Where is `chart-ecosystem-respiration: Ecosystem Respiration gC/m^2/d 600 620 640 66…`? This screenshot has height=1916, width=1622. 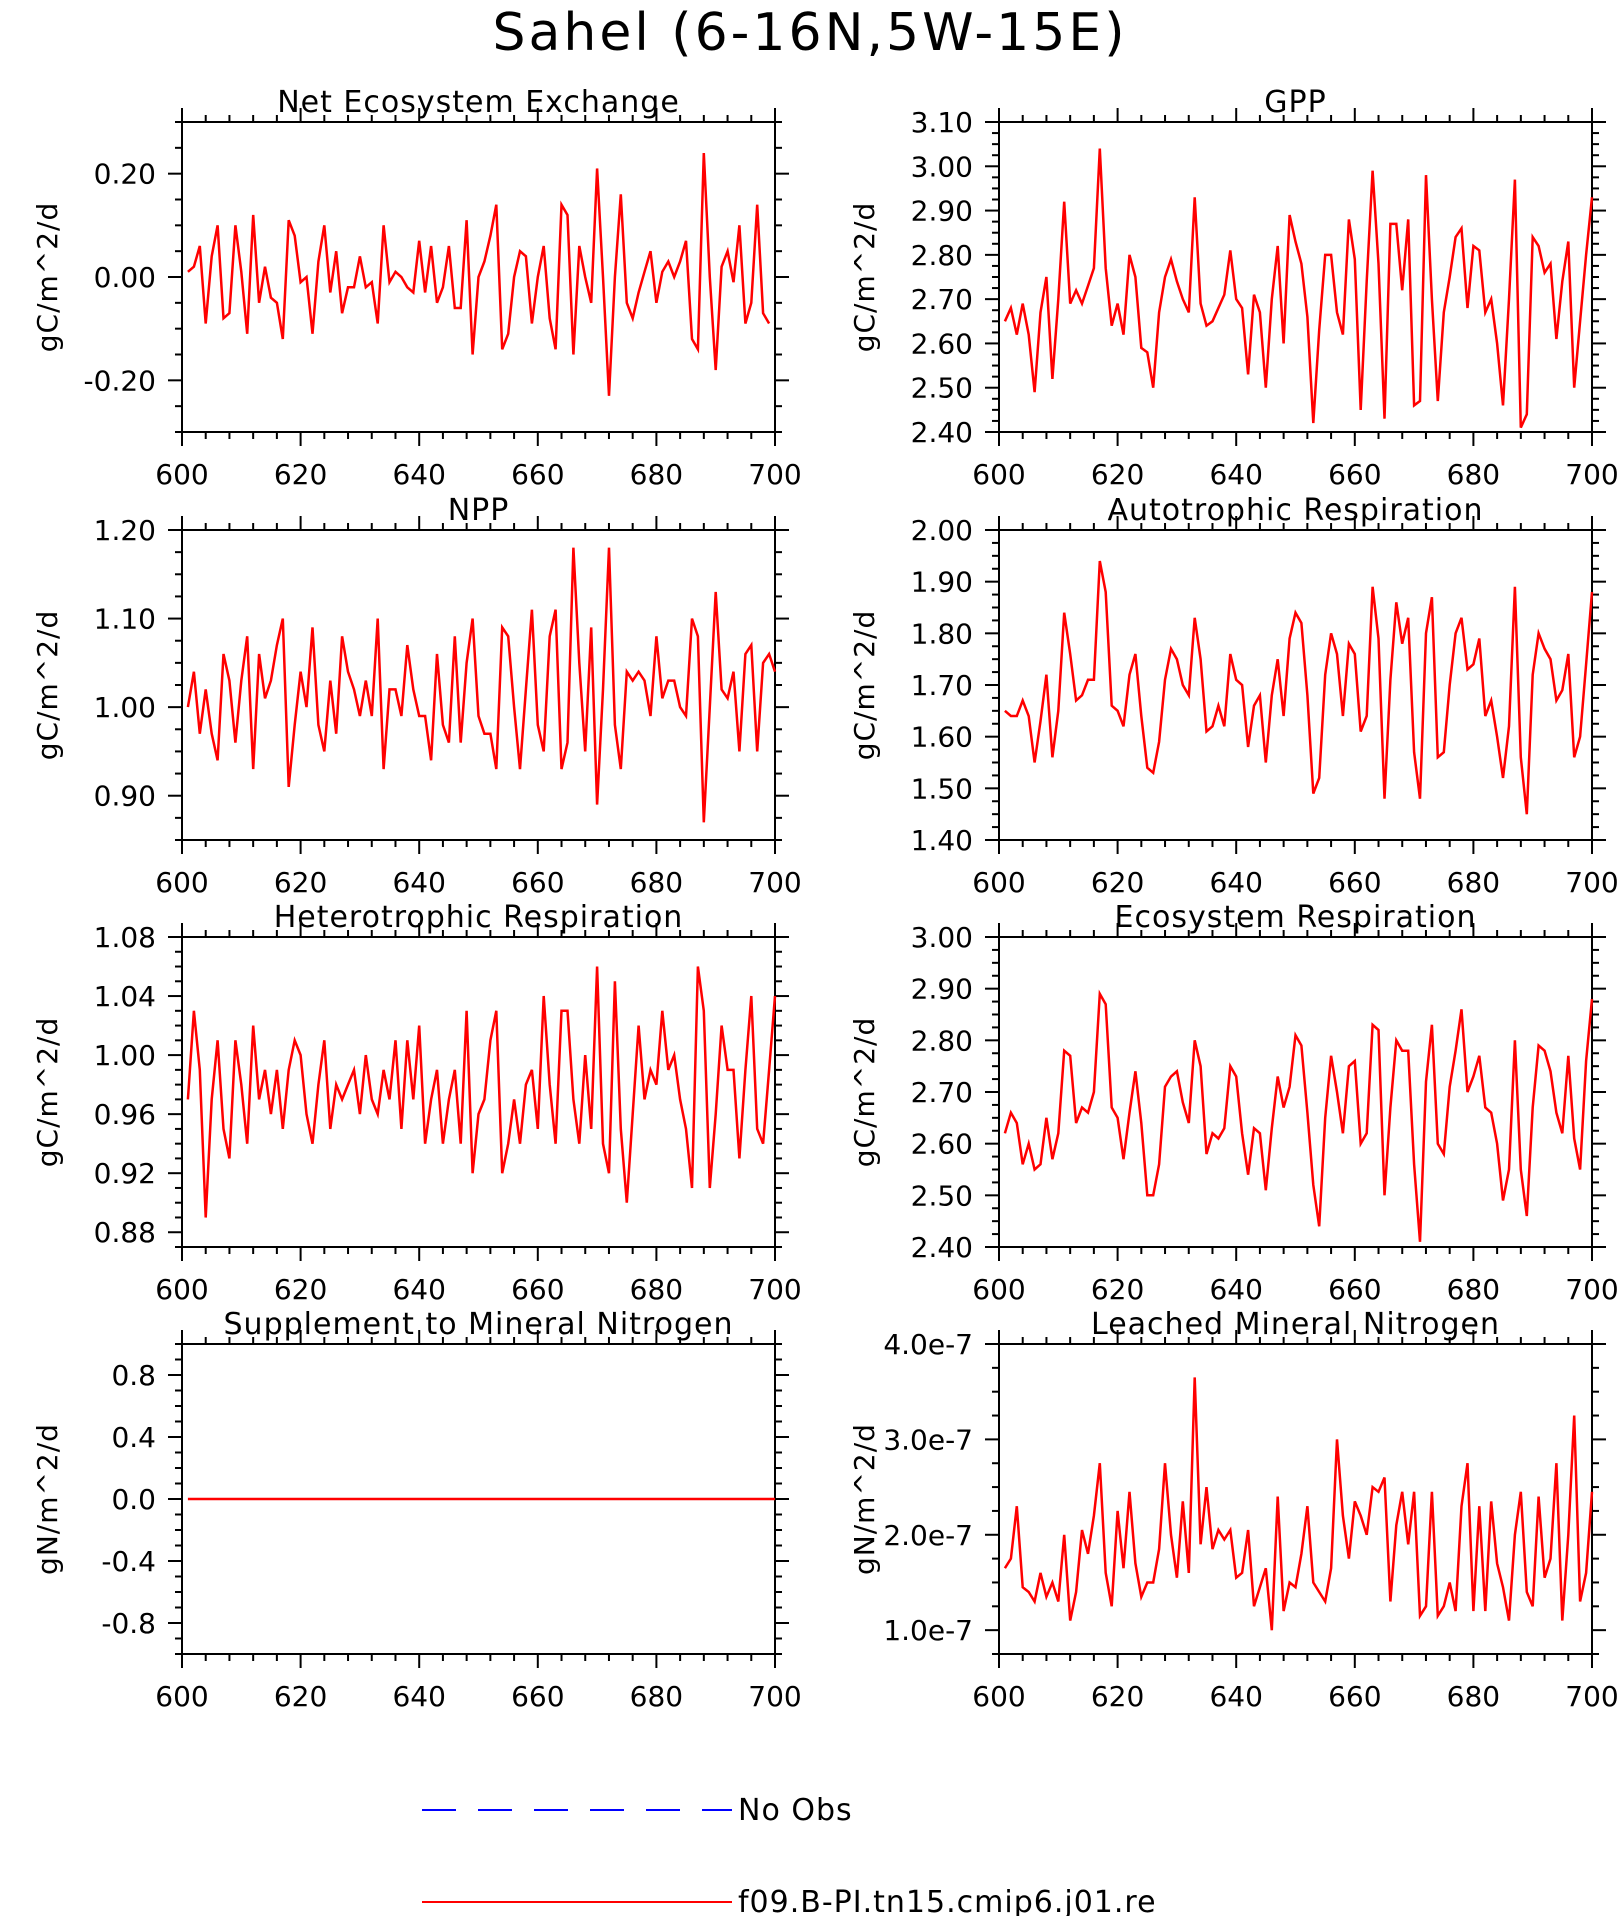 chart-ecosystem-respiration: Ecosystem Respiration gC/m^2/d 600 620 640 66… is located at coordinates (1233, 1103).